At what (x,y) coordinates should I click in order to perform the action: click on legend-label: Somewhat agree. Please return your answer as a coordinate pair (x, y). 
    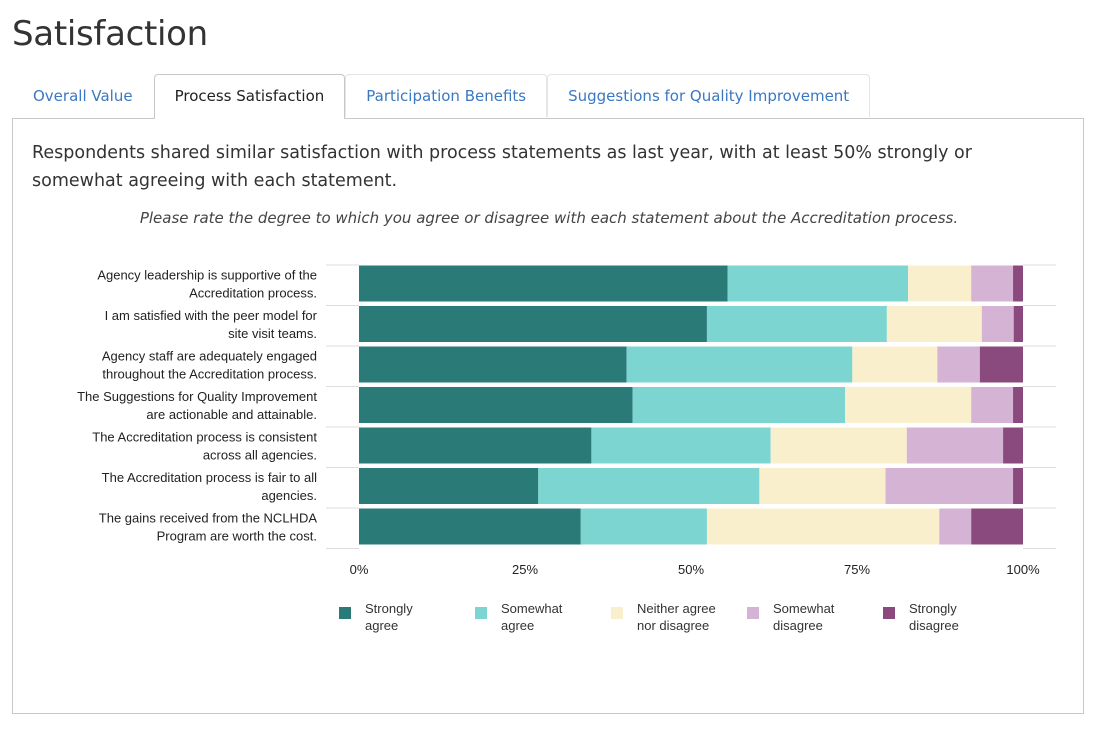
    Looking at the image, I should click on (532, 617).